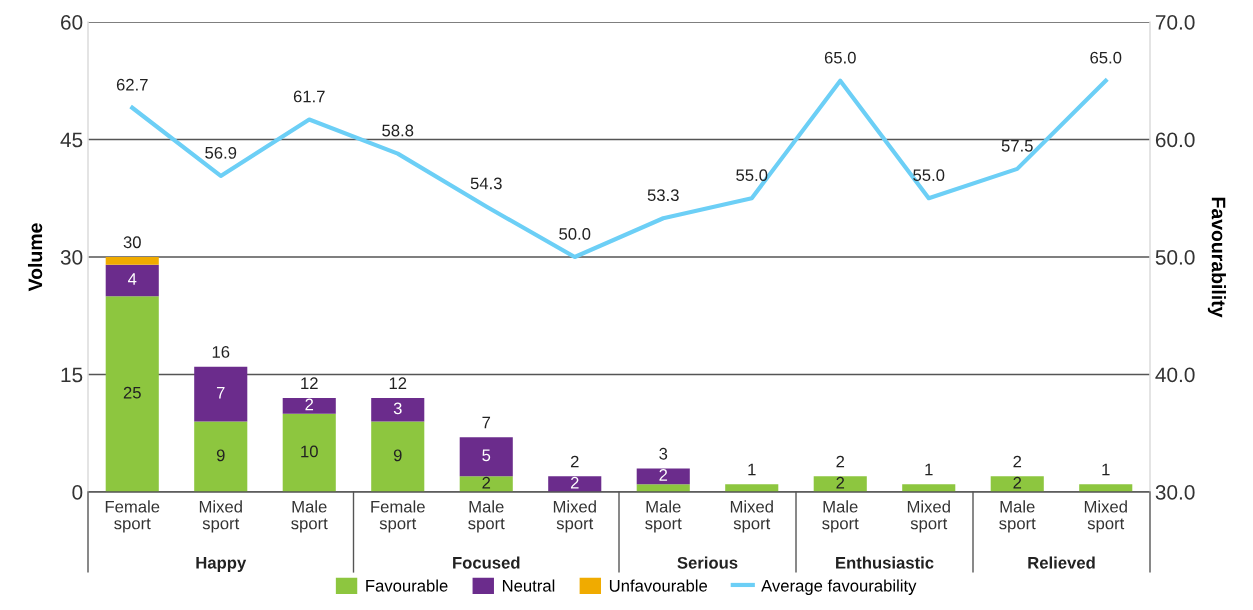 The image size is (1253, 610). I want to click on text: Focused, so click(486, 562).